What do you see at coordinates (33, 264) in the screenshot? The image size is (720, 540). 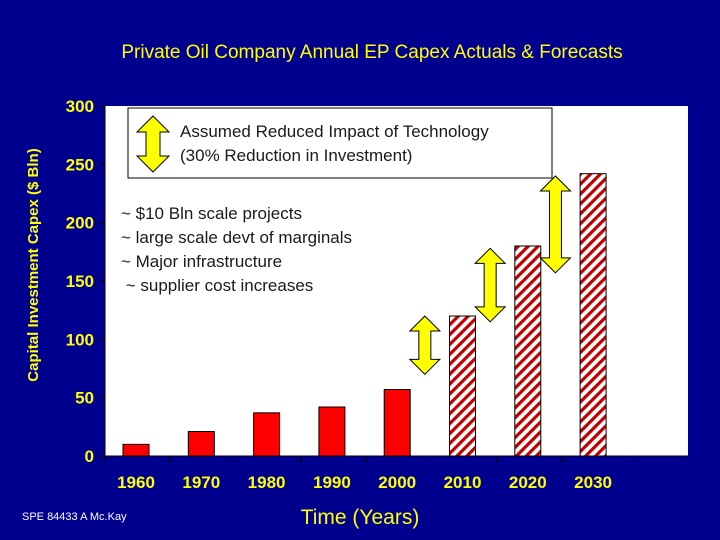 I see `y-axis-label: Capital Investment Capex ($ Bln)` at bounding box center [33, 264].